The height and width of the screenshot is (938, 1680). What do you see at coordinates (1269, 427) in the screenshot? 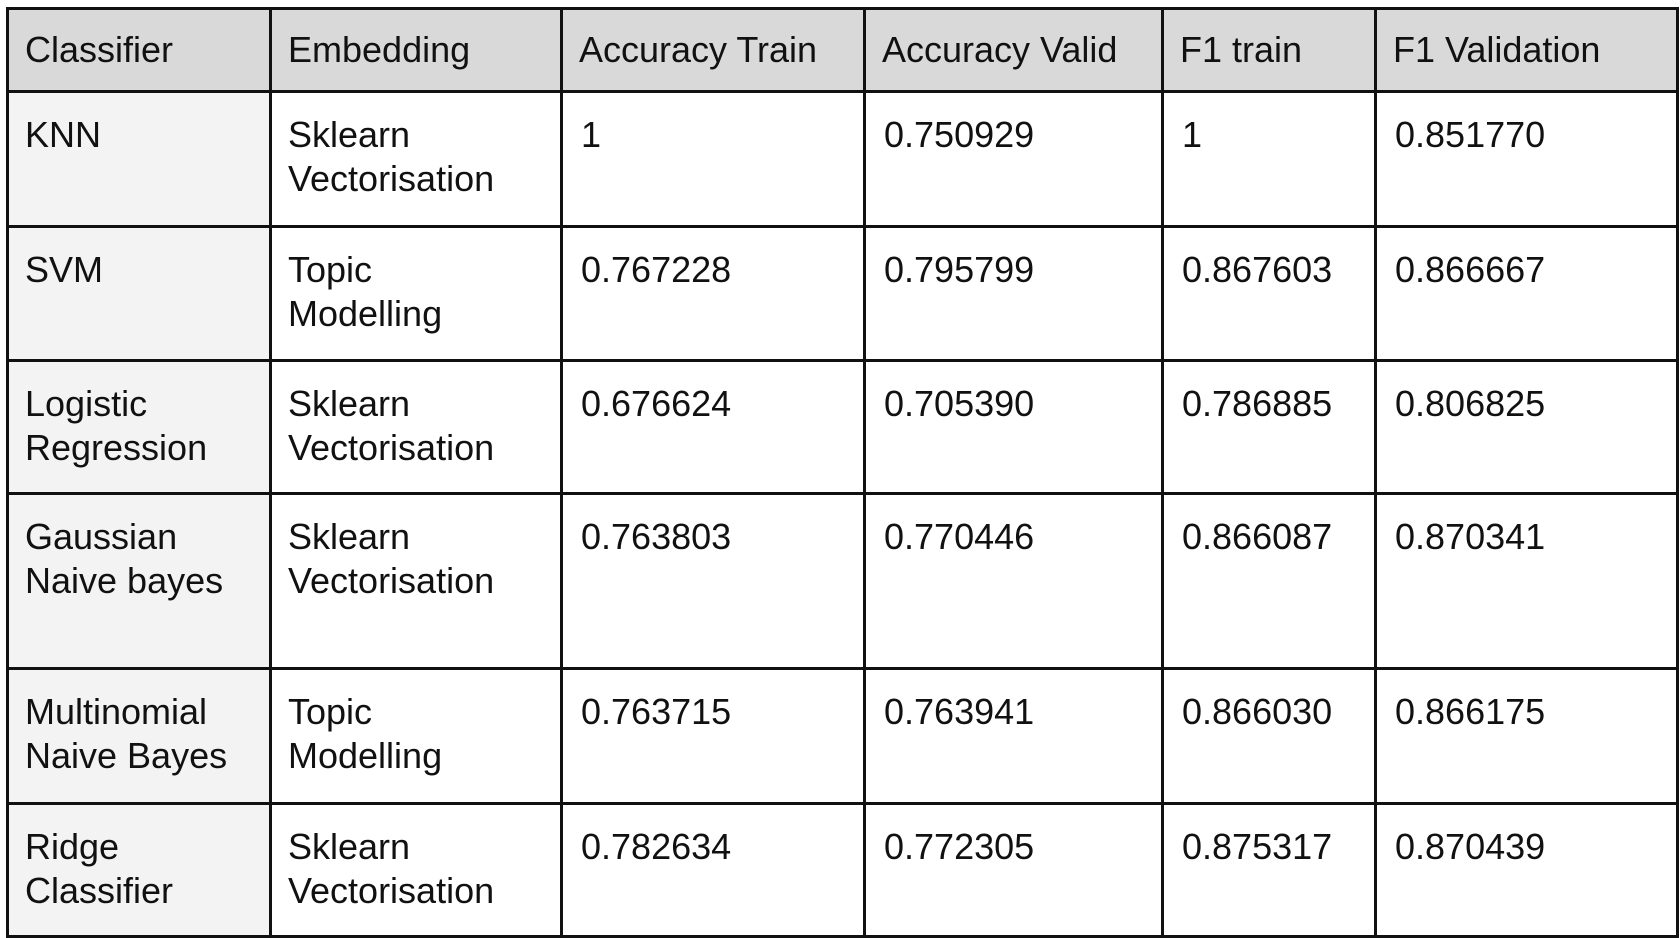
I see `cell-f1-train: 0.786885` at bounding box center [1269, 427].